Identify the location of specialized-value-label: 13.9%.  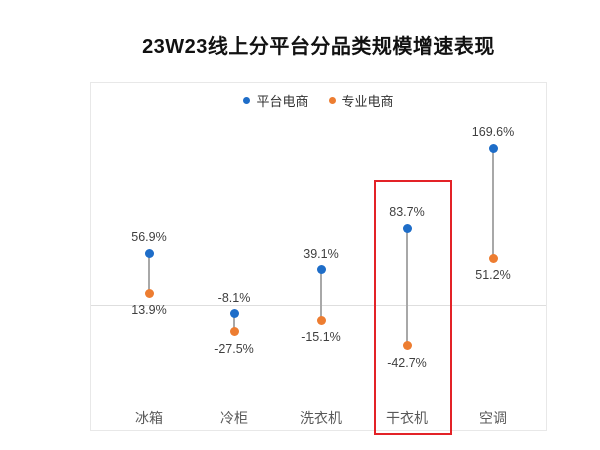
(149, 310).